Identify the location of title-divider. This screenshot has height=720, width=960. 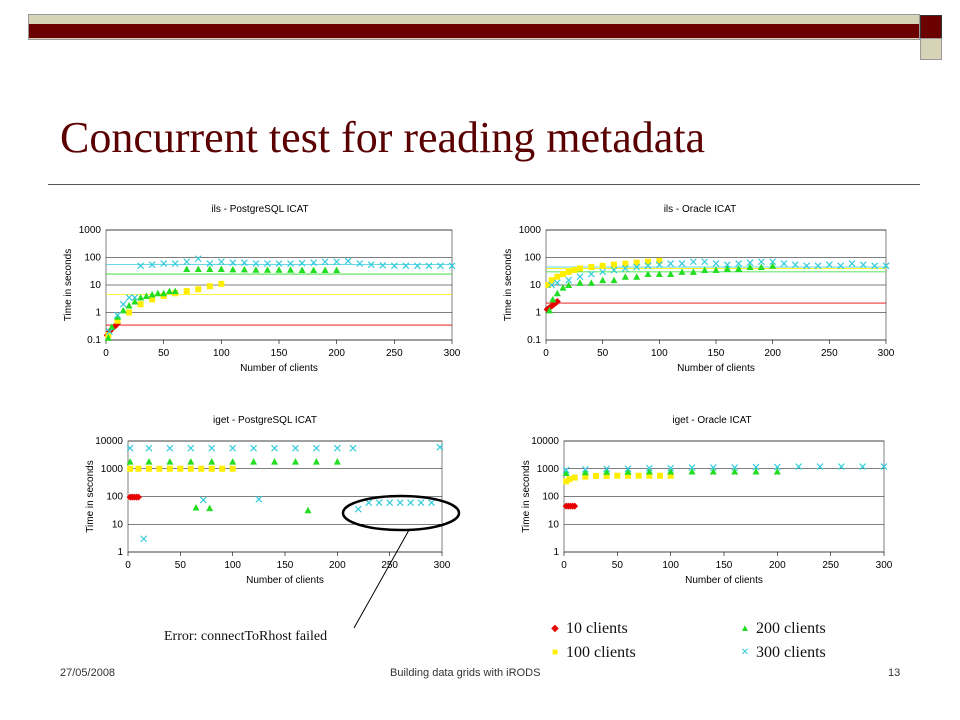
(484, 184).